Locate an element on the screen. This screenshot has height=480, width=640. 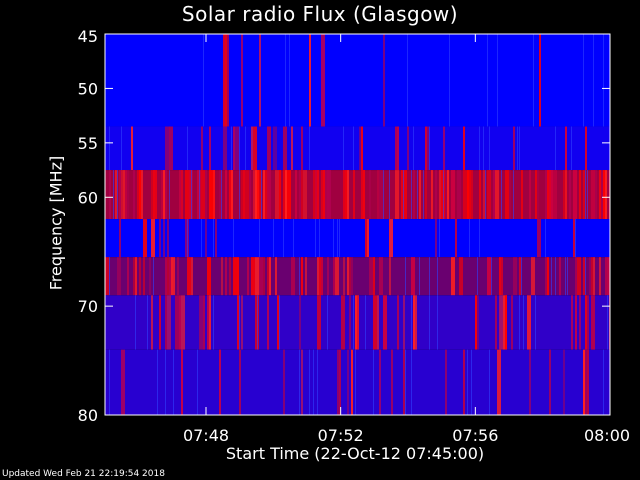
x-tick-label: 07:56 is located at coordinates (475, 435).